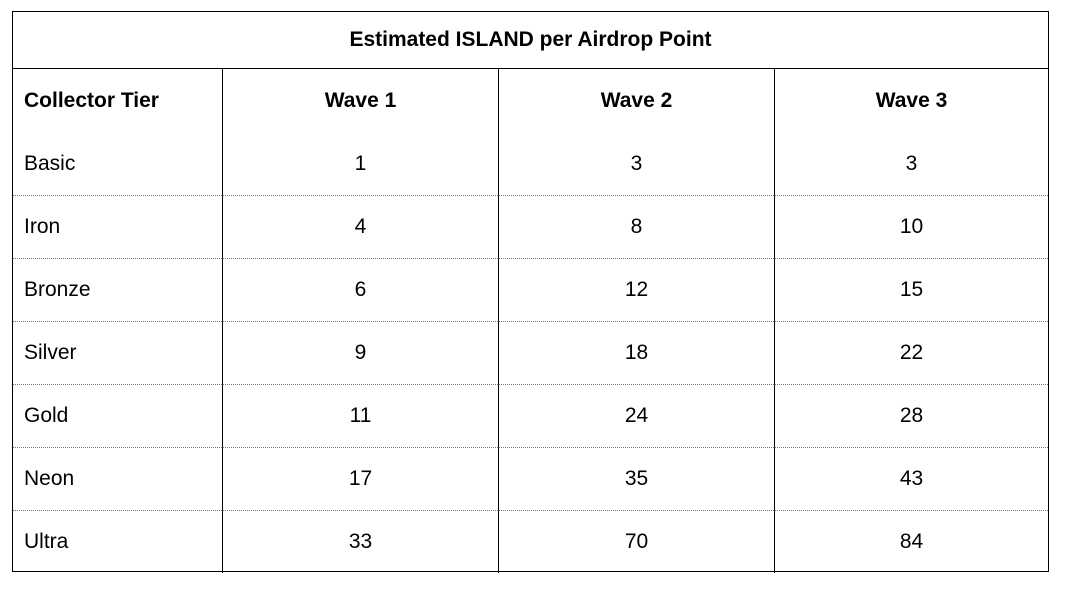 The width and height of the screenshot is (1066, 589). What do you see at coordinates (117, 415) in the screenshot?
I see `table-cell: Gold` at bounding box center [117, 415].